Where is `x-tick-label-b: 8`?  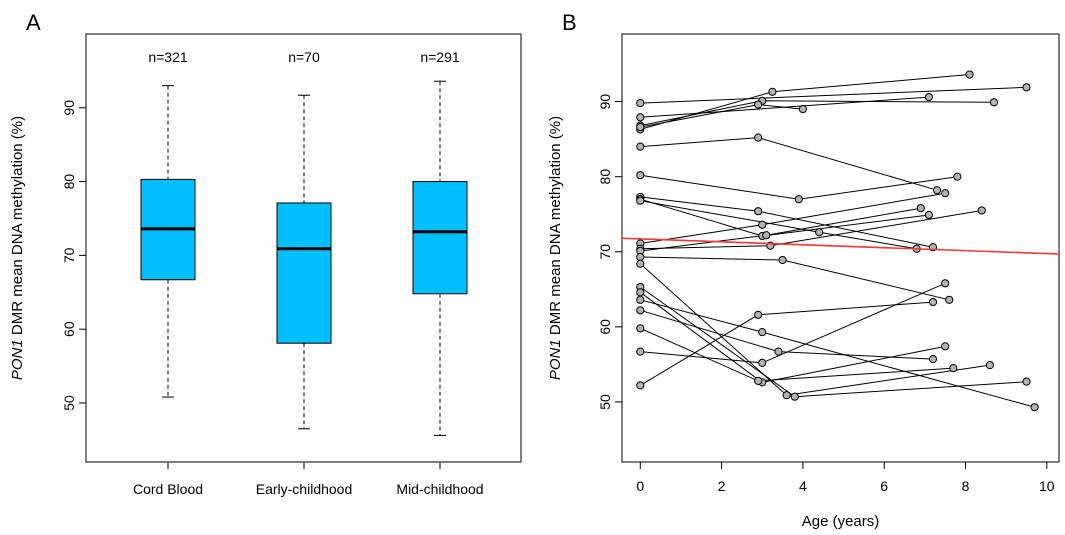
x-tick-label-b: 8 is located at coordinates (966, 486).